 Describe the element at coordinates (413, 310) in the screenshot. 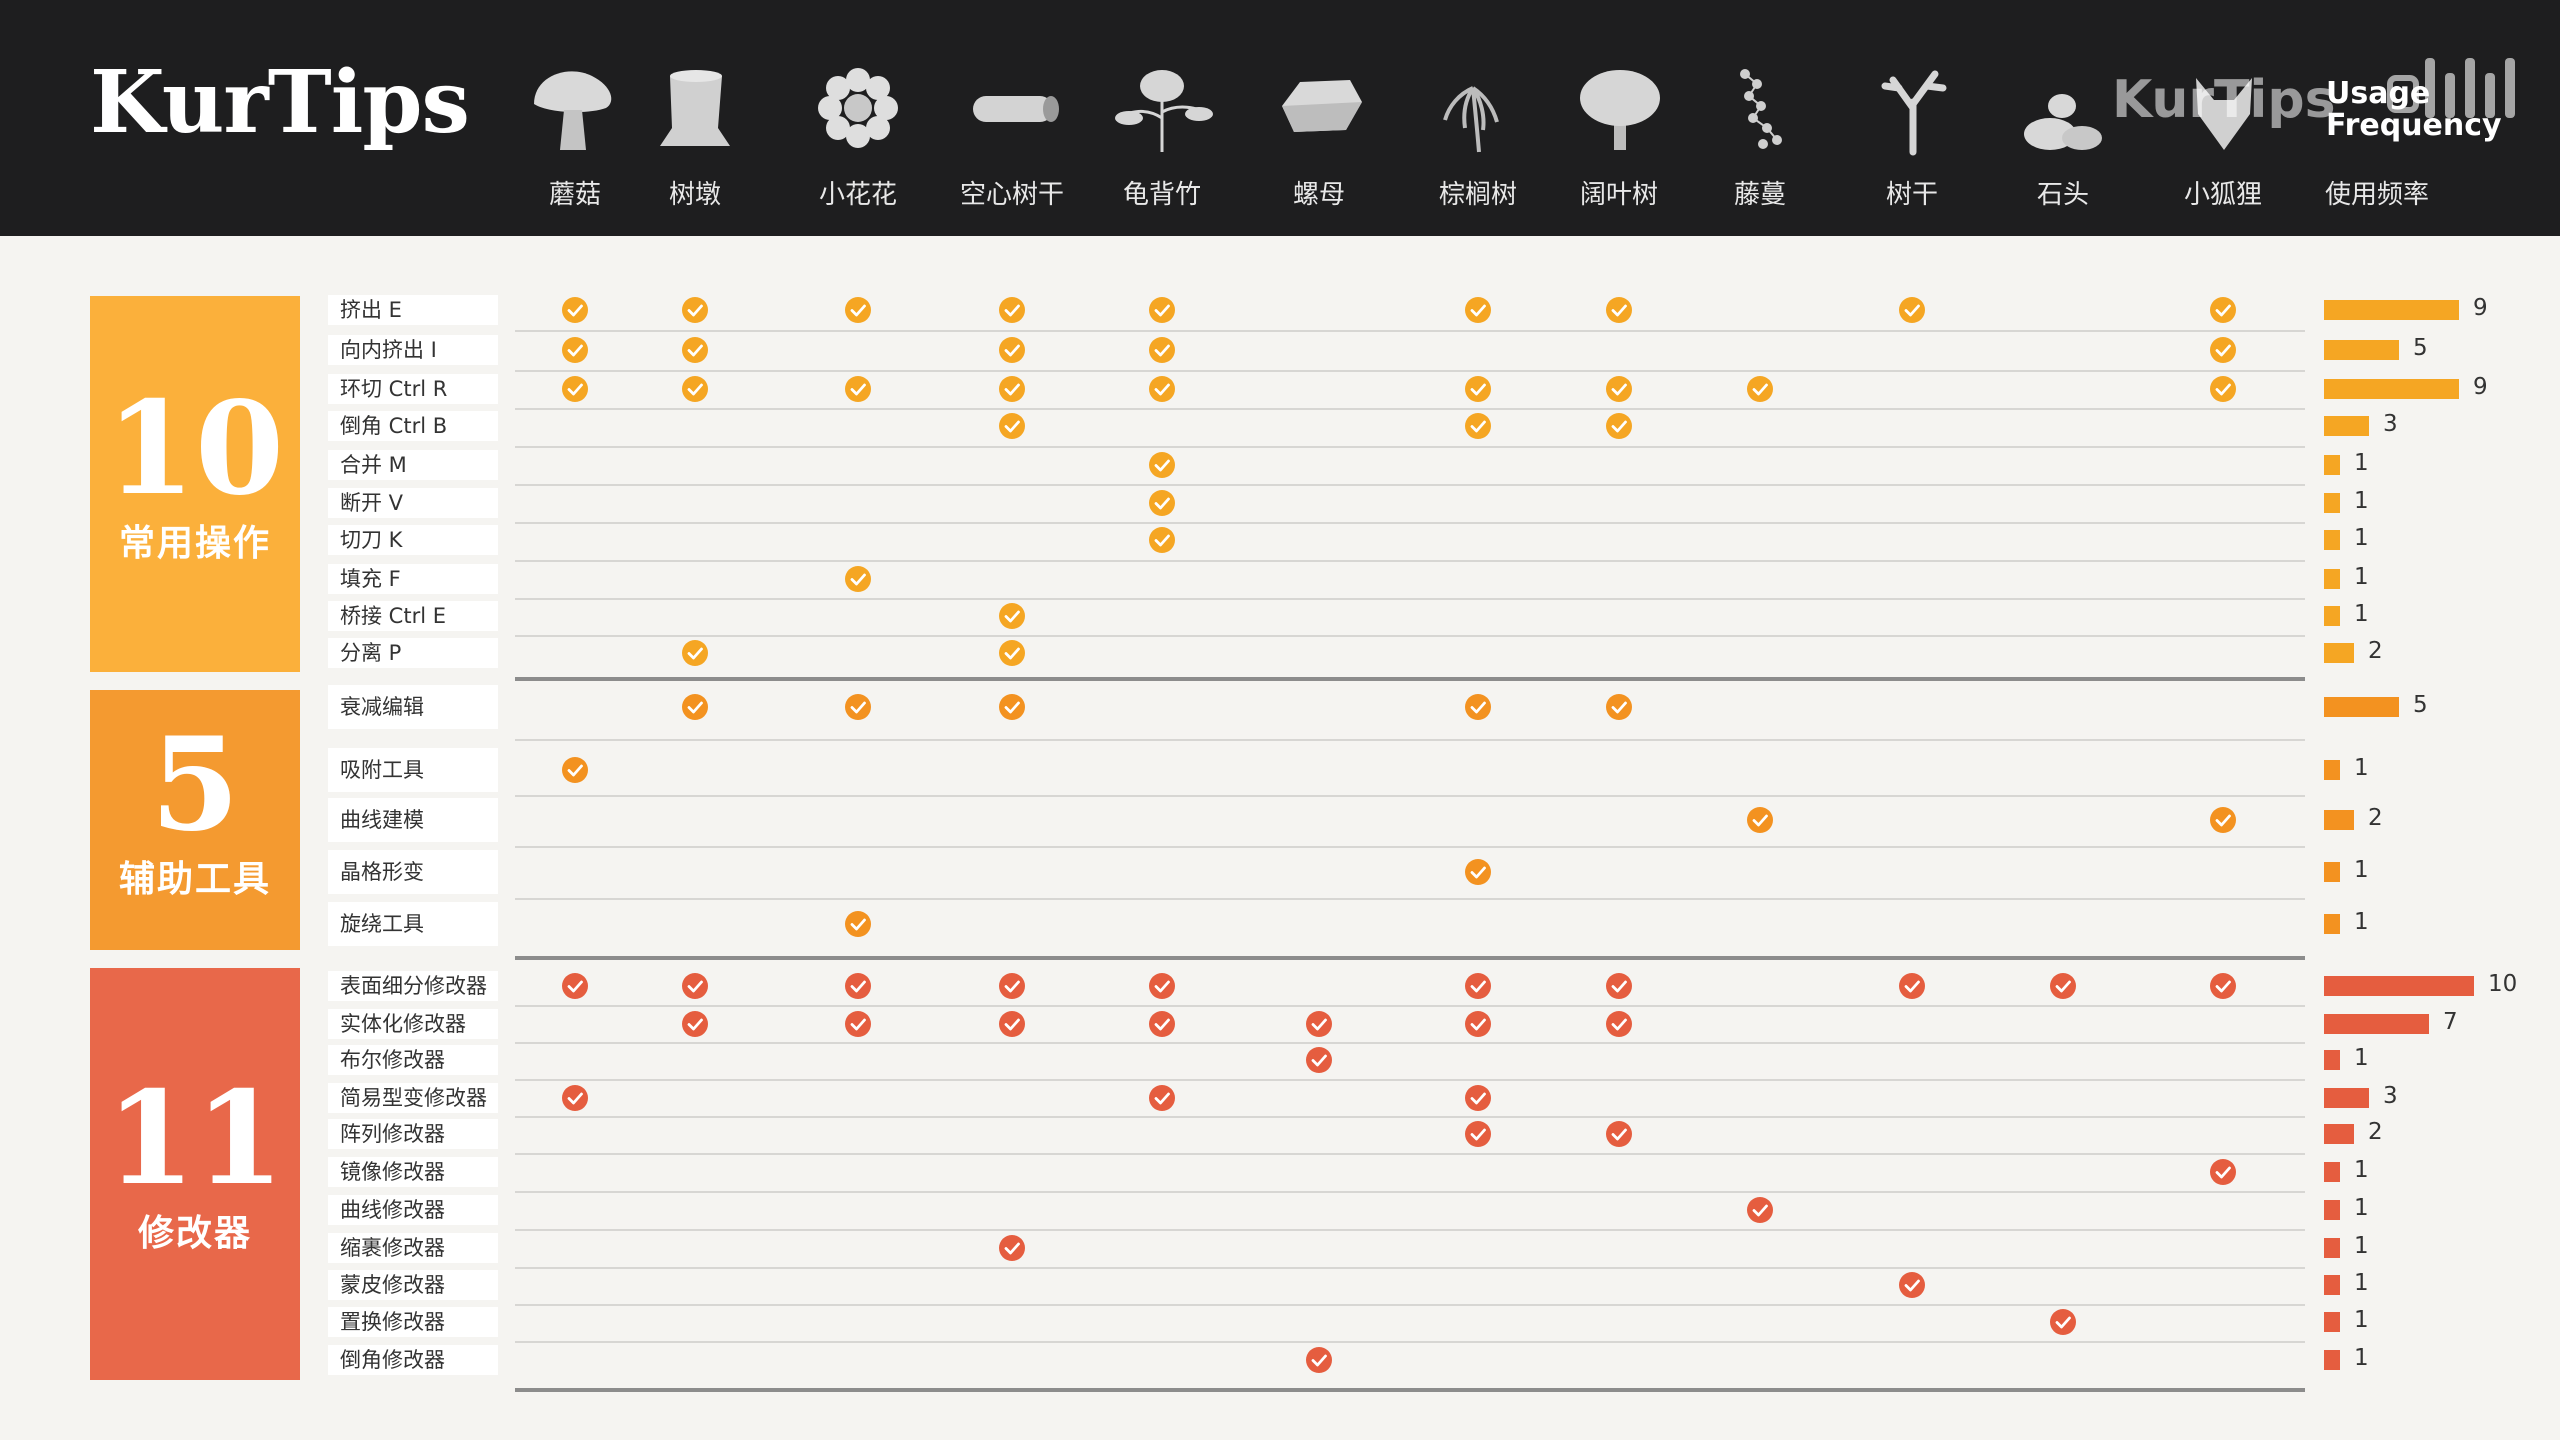

I see `row-label: 挤出 E` at that location.